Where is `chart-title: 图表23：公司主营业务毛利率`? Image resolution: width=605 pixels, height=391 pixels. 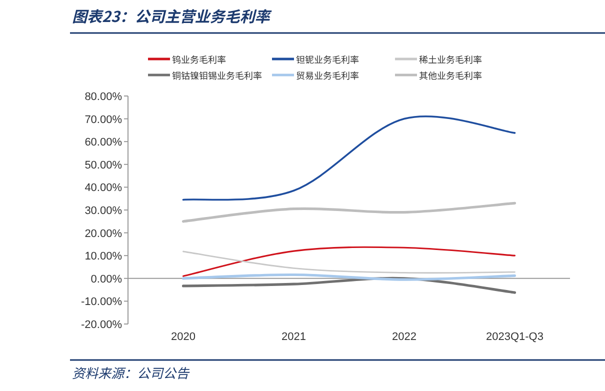
chart-title: 图表23：公司主营业务毛利率 is located at coordinates (172, 16).